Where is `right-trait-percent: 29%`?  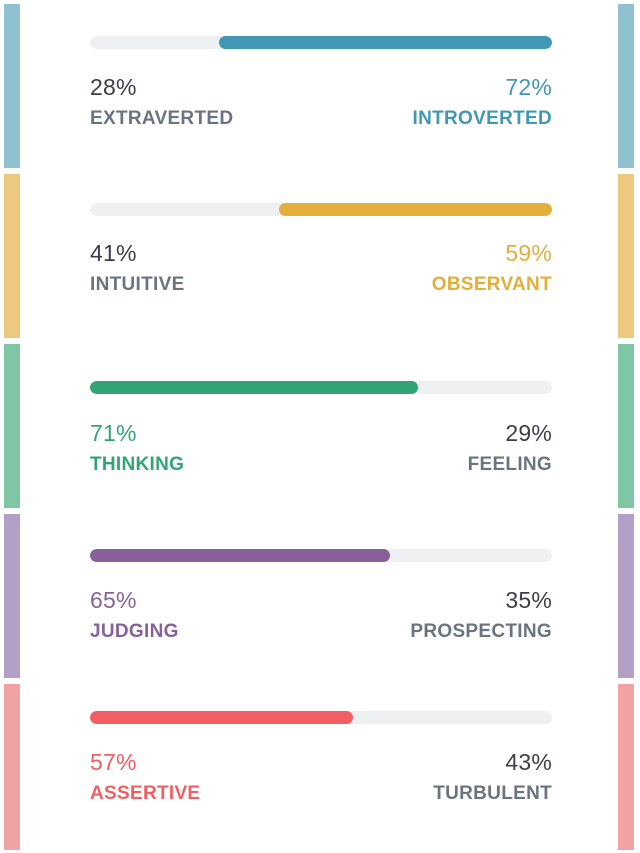
right-trait-percent: 29% is located at coordinates (528, 433).